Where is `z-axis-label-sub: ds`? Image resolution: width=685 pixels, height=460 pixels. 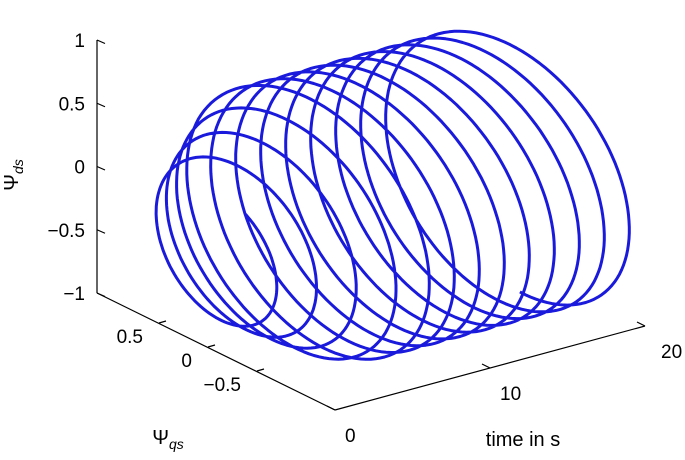 z-axis-label-sub: ds is located at coordinates (18, 166).